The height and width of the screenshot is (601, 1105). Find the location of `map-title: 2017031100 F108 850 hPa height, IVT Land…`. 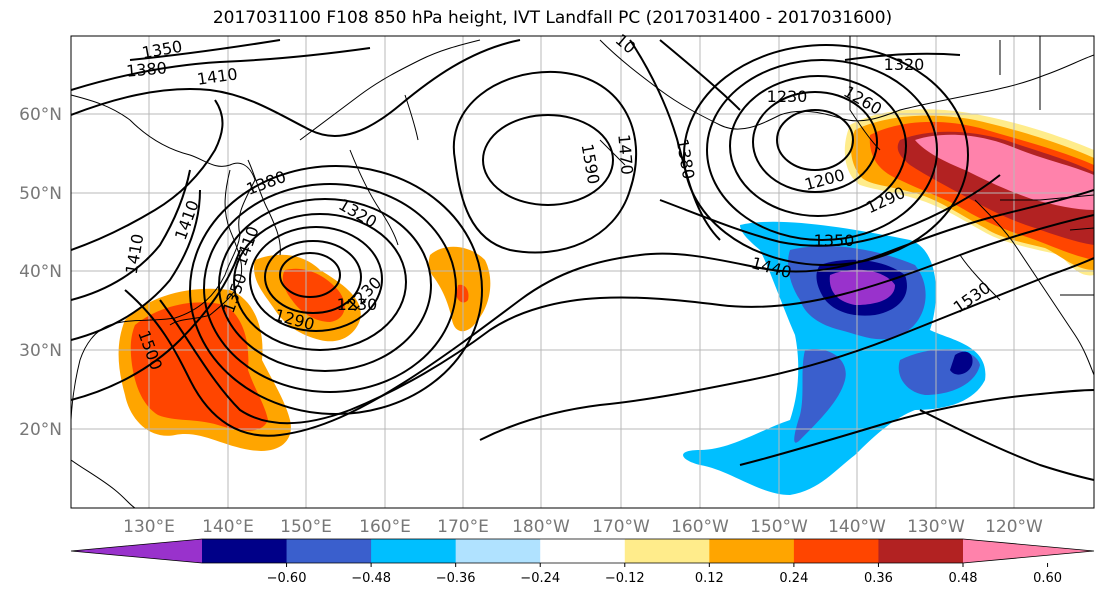

map-title: 2017031100 F108 850 hPa height, IVT Land… is located at coordinates (552, 18).